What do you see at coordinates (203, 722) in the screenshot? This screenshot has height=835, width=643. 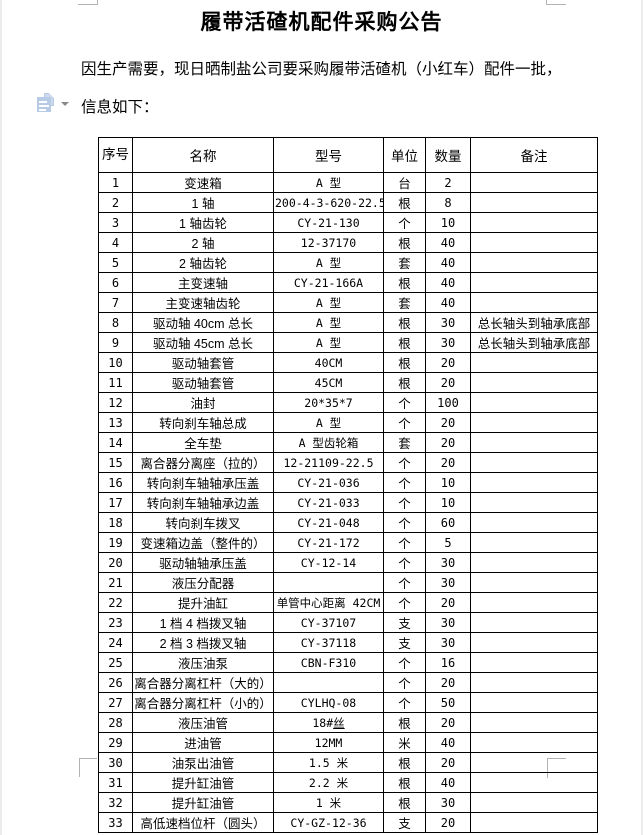 I see `cell-name: 液压油管` at bounding box center [203, 722].